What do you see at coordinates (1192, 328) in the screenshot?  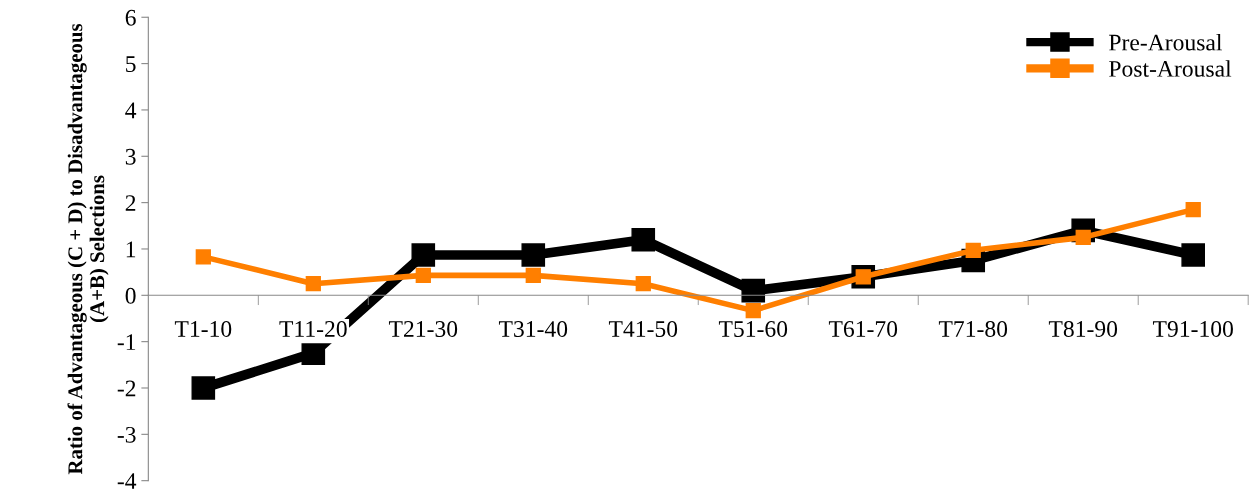 I see `x-tick-label: T91-100` at bounding box center [1192, 328].